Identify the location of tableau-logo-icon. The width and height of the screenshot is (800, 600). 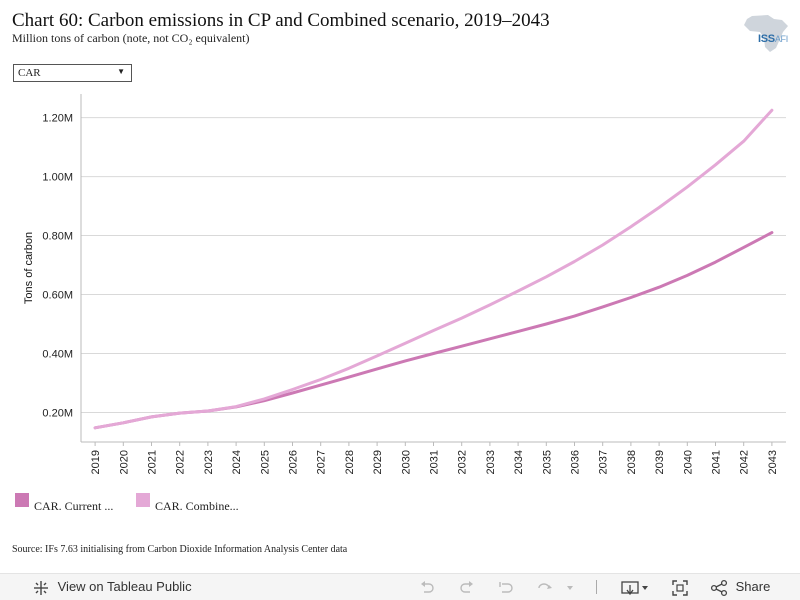
(41, 587).